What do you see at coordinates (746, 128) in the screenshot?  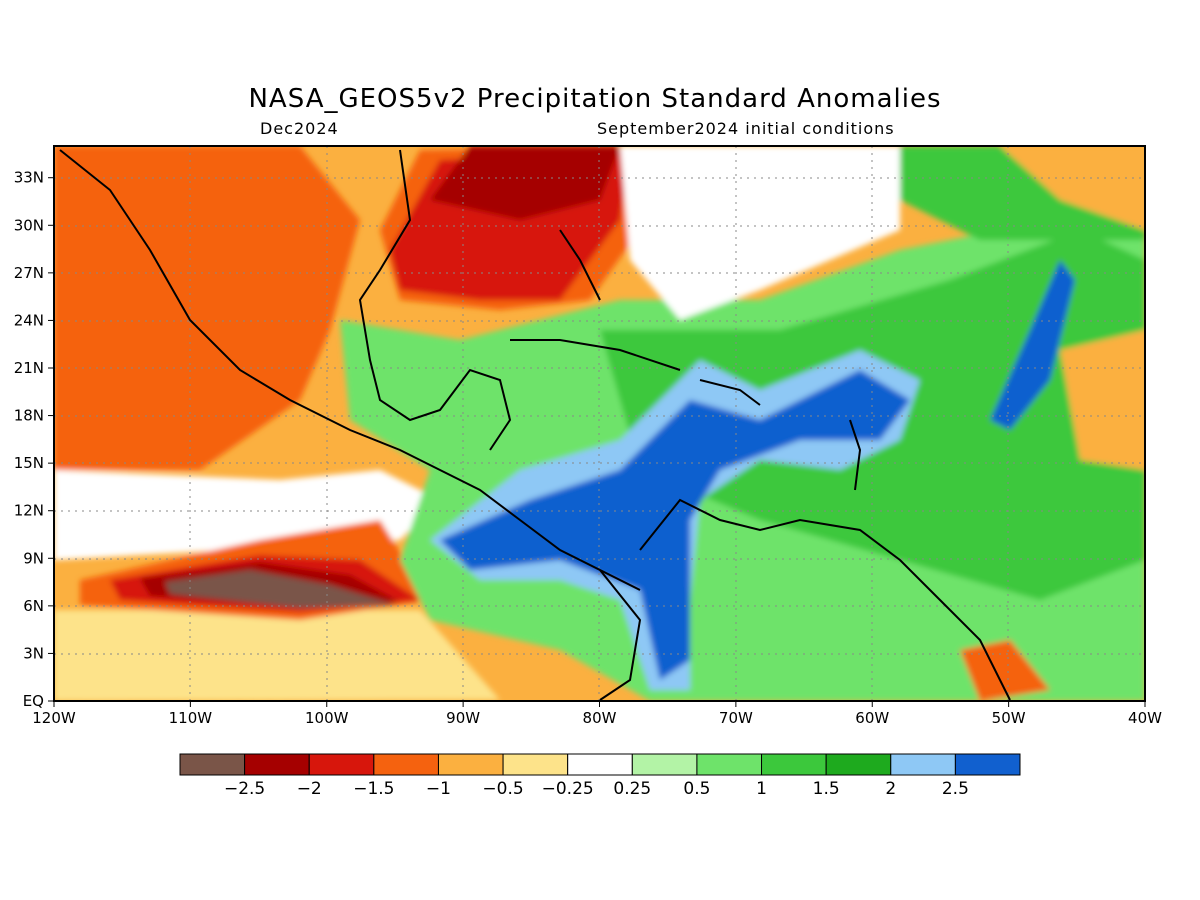 I see `initial-conditions: September2024 initial conditions` at bounding box center [746, 128].